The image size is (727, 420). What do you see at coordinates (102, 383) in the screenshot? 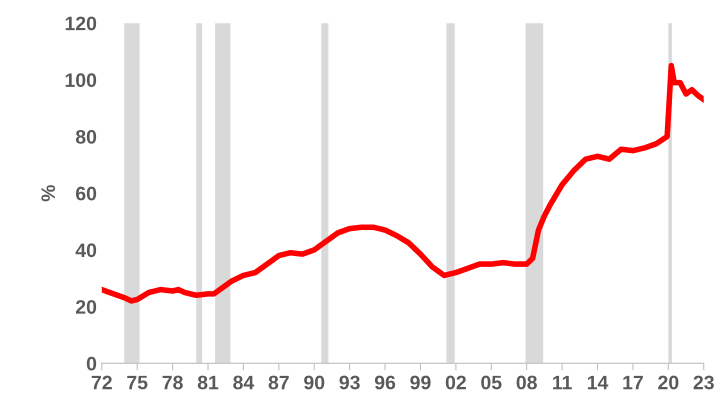
I see `x-tick-label: 72` at bounding box center [102, 383].